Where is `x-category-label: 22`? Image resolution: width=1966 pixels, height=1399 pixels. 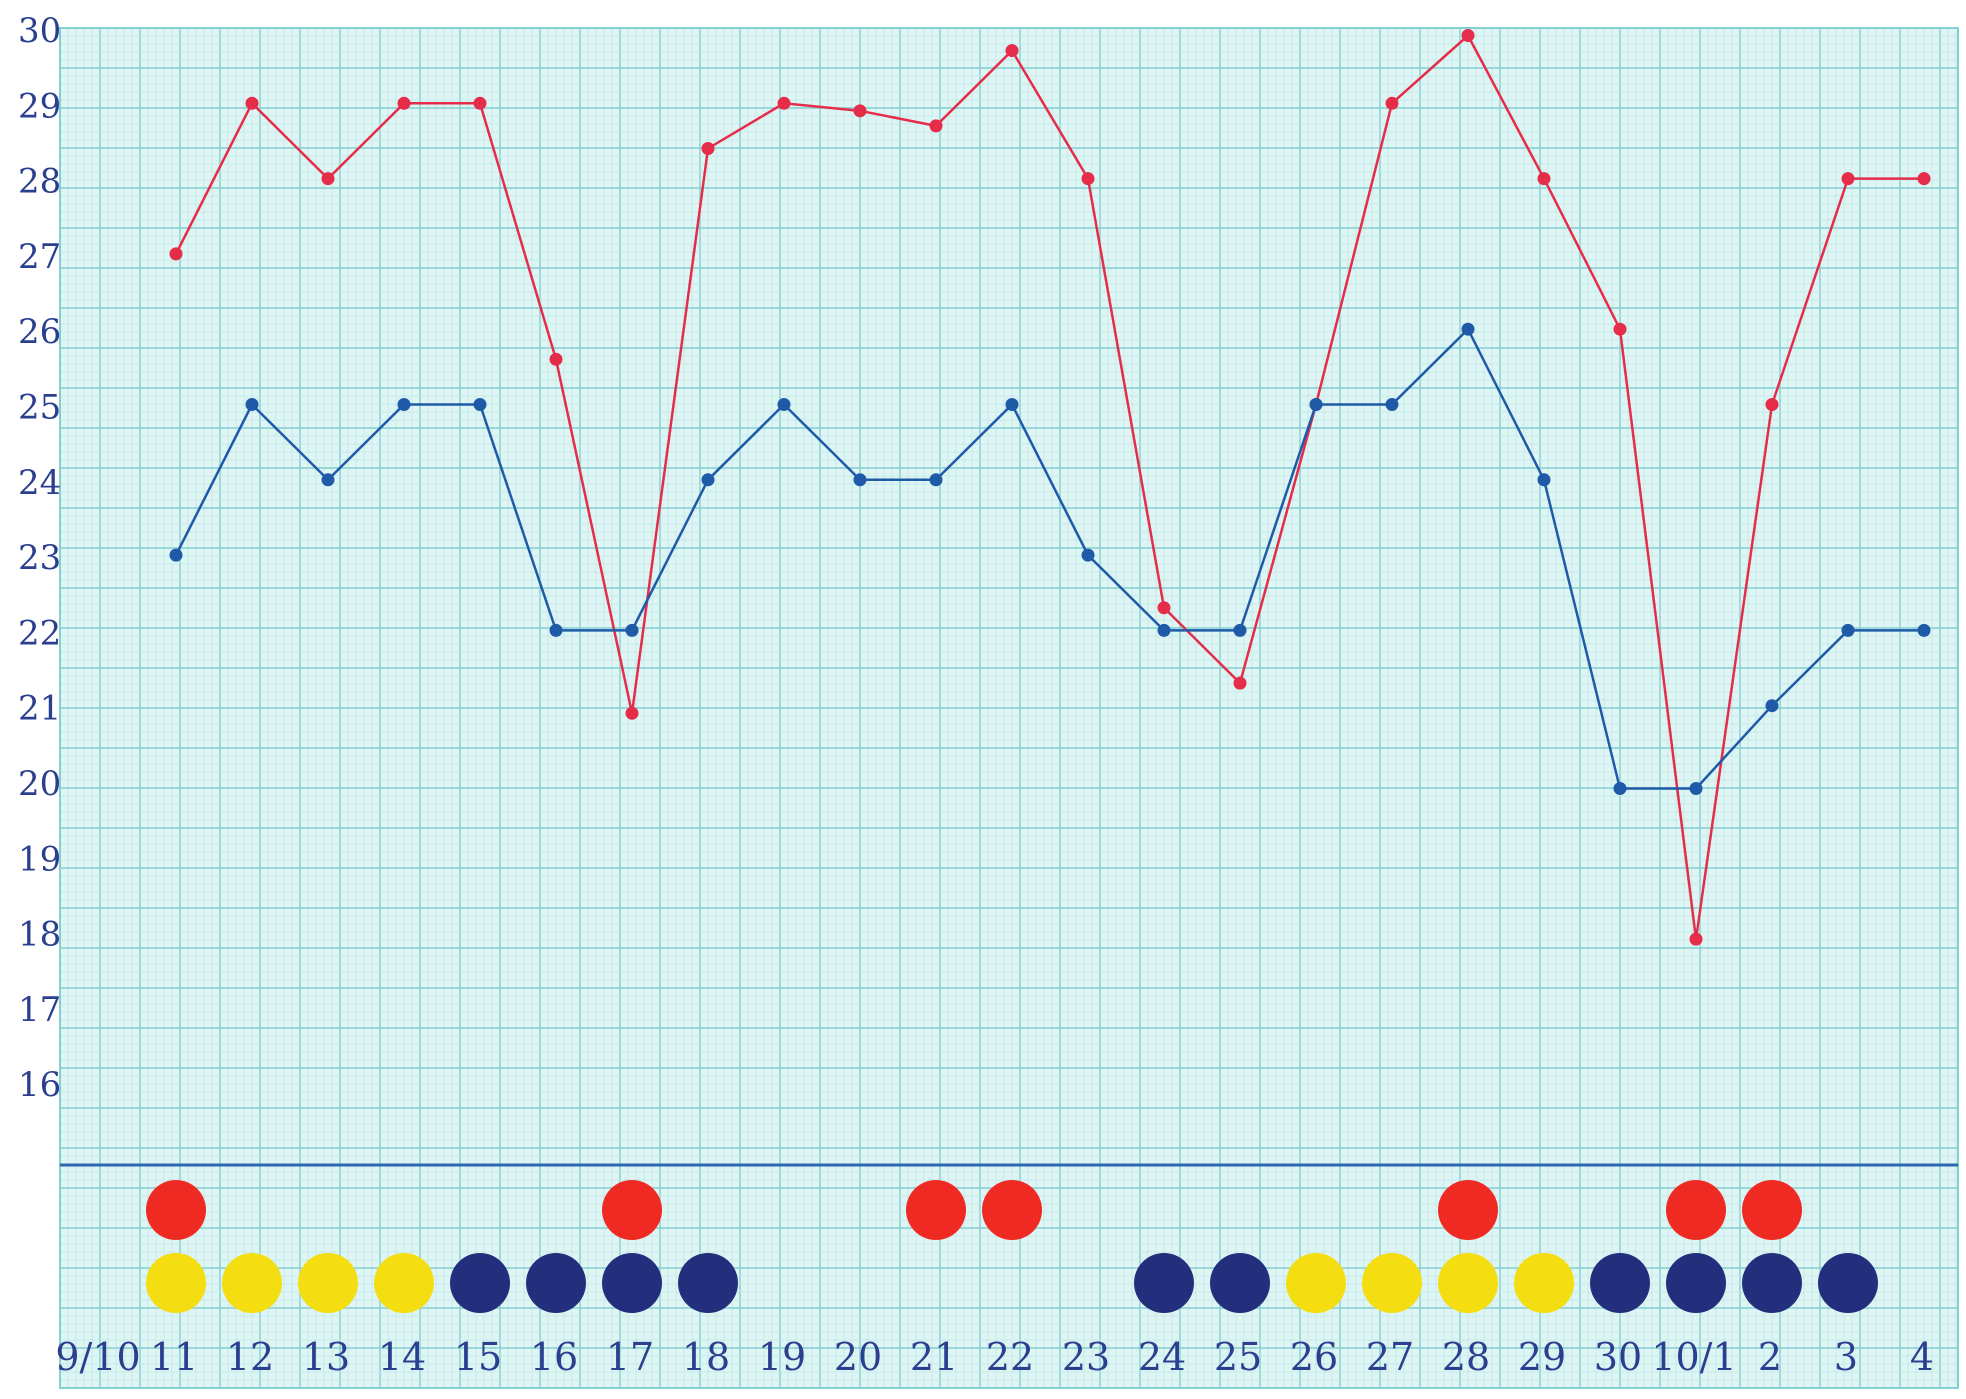 x-category-label: 22 is located at coordinates (1010, 1357).